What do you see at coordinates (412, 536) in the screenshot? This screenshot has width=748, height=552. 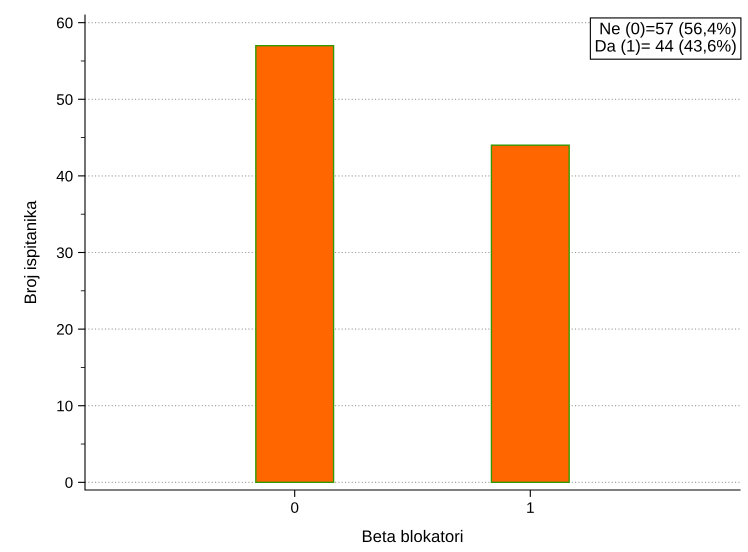 I see `x-axis-title: Beta blokatori` at bounding box center [412, 536].